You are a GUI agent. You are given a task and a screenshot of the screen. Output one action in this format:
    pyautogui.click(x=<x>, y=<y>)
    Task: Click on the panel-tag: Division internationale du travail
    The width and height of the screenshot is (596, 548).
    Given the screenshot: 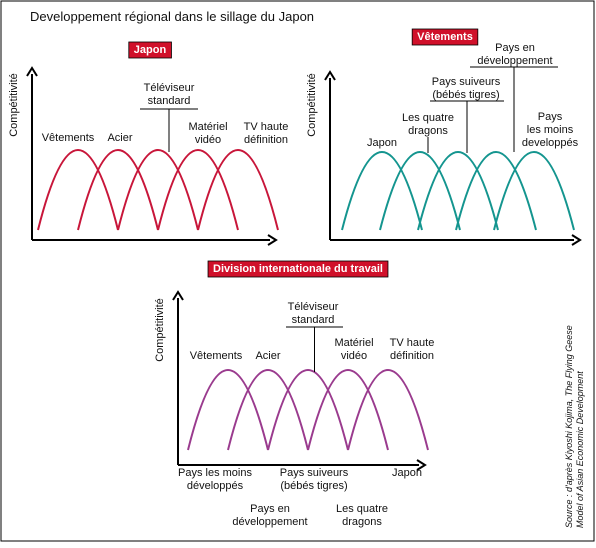 What is the action you would take?
    pyautogui.click(x=298, y=269)
    